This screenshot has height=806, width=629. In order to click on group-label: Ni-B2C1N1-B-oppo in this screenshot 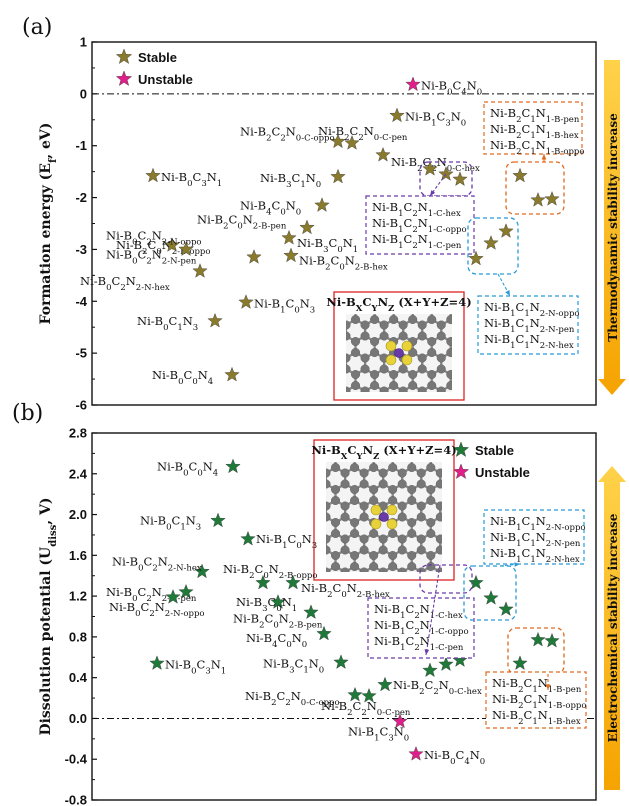, I will do `click(537, 147)`.